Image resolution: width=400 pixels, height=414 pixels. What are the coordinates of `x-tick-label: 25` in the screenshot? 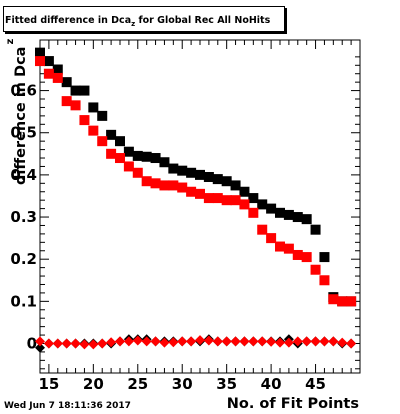 It's located at (137, 384).